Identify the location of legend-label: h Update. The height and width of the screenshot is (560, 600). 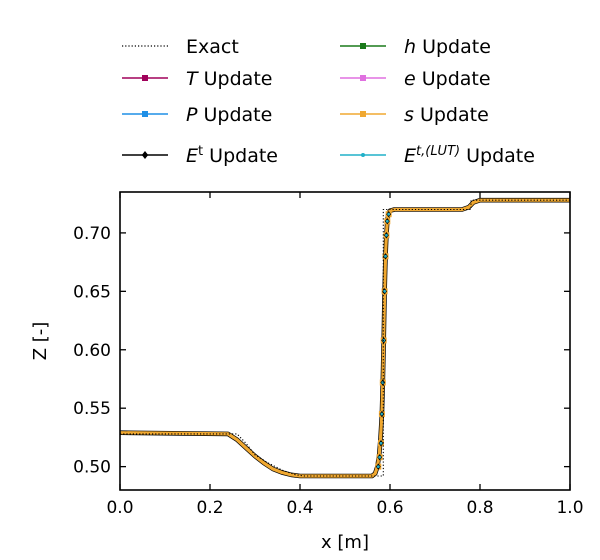
(447, 47).